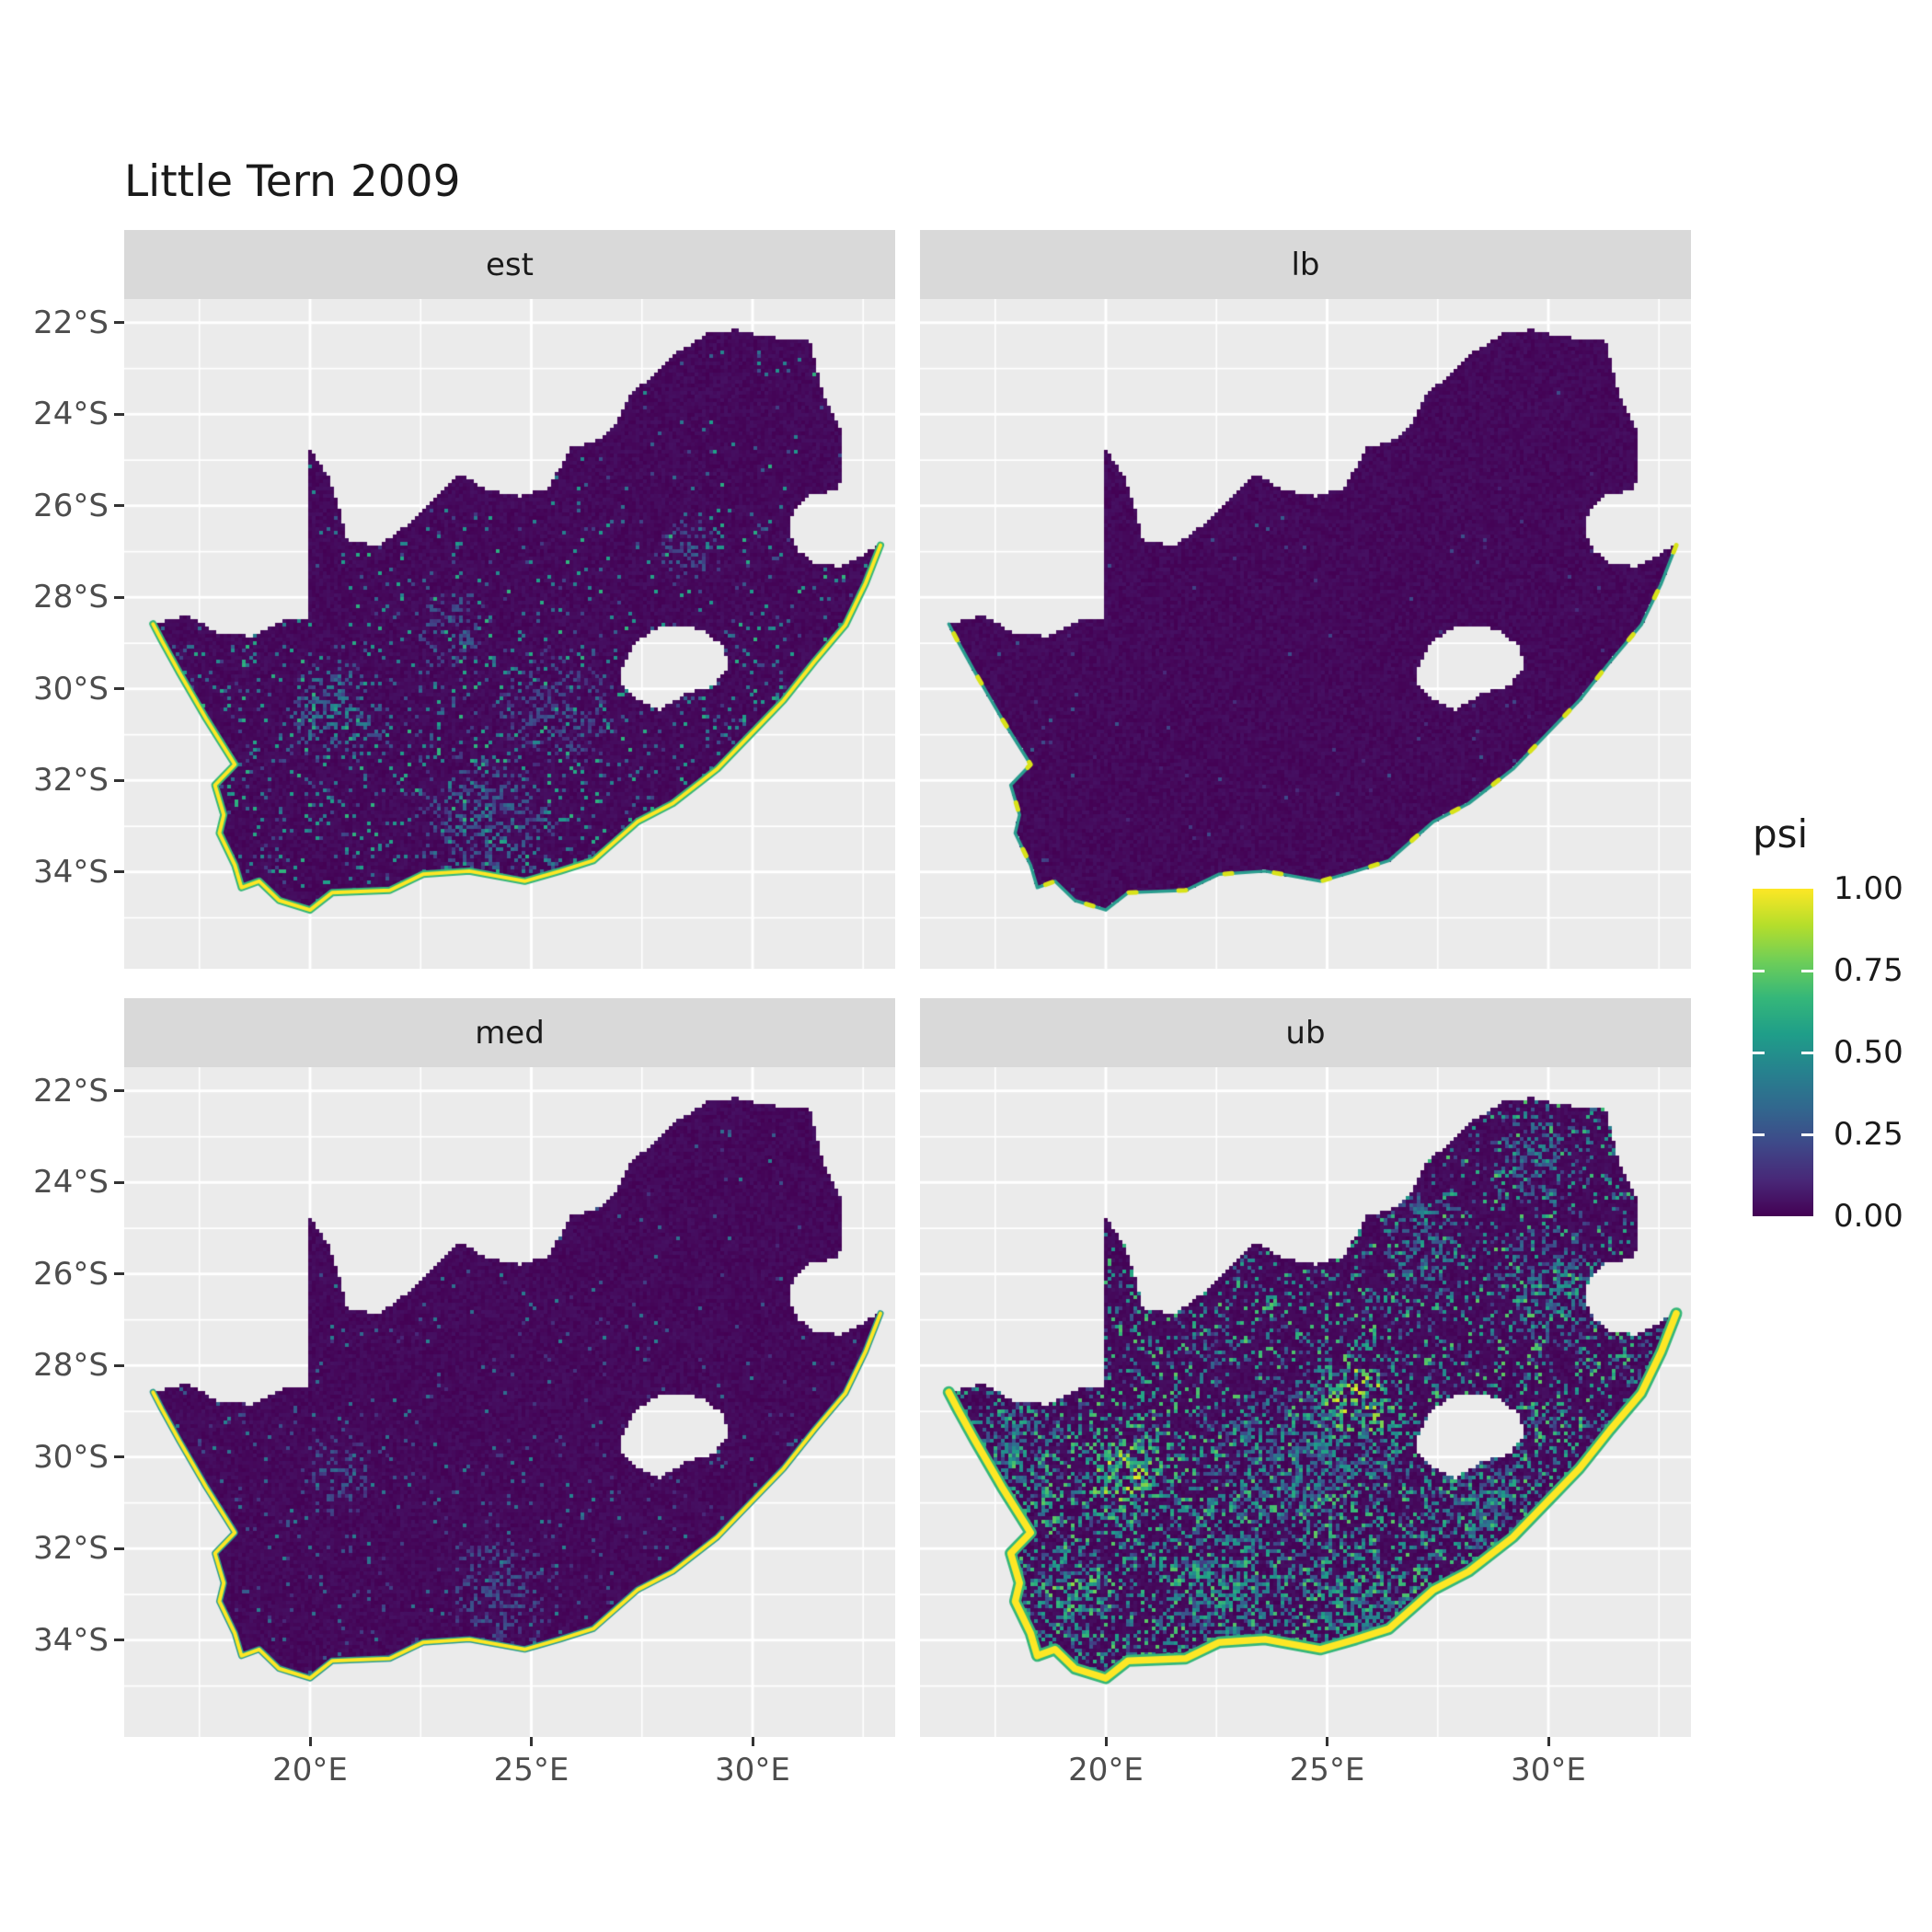 The image size is (1932, 1932). Describe the element at coordinates (292, 181) in the screenshot. I see `plot-title: Little Tern 2009` at that location.